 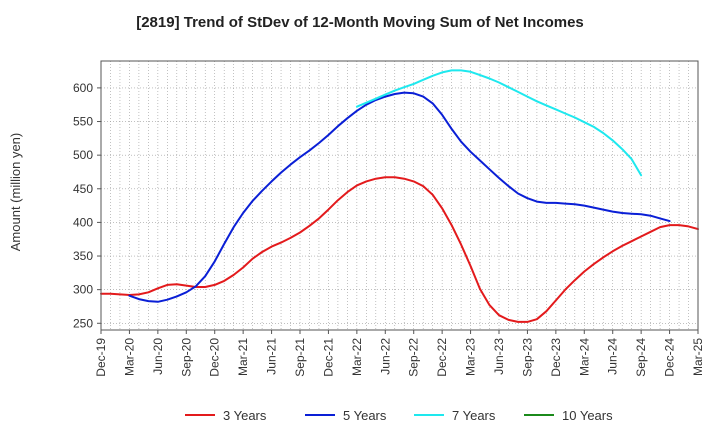 What do you see at coordinates (83, 222) in the screenshot?
I see `y-tick-label: 400` at bounding box center [83, 222].